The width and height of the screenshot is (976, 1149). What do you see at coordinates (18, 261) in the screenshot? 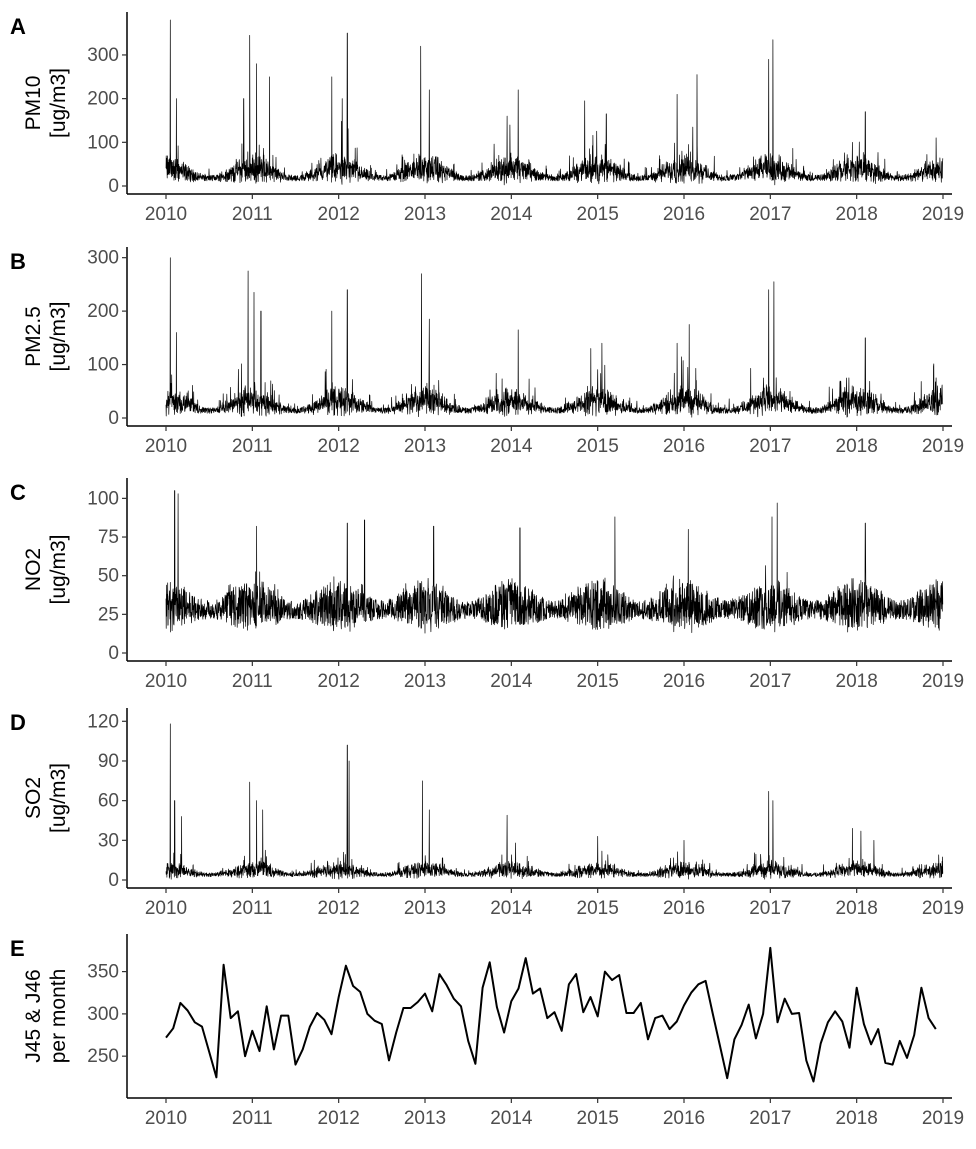
I see `panel-label: B` at bounding box center [18, 261].